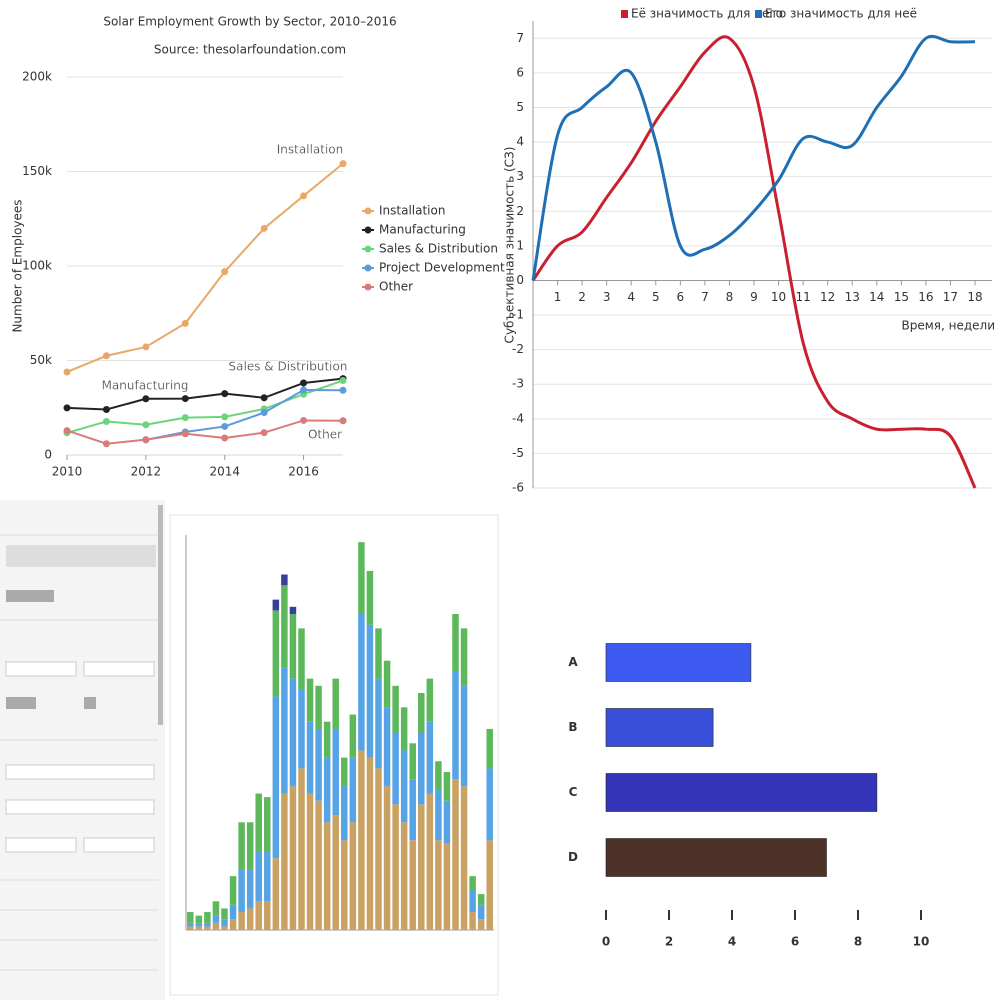 The image size is (1000, 1000). Describe the element at coordinates (681, 297) in the screenshot. I see `x-tick-label: 6` at that location.